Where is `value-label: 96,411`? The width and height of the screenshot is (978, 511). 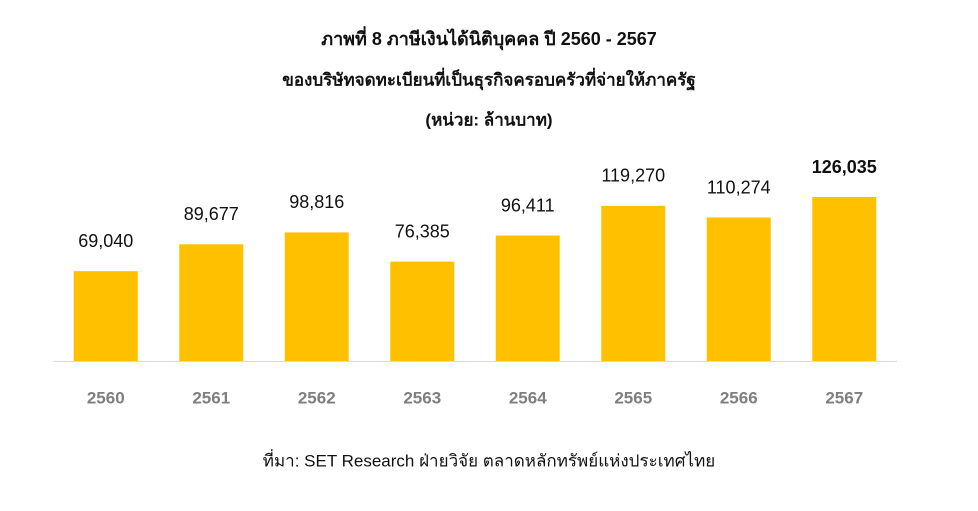
value-label: 96,411 is located at coordinates (528, 205).